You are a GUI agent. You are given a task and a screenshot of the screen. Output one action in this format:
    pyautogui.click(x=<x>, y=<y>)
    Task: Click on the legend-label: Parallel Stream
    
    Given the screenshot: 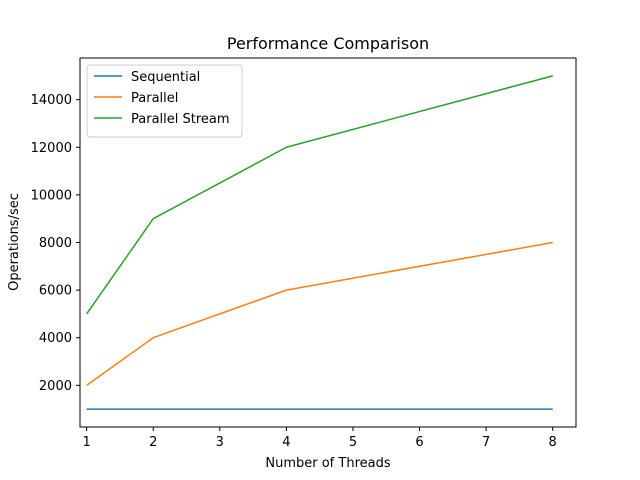 What is the action you would take?
    pyautogui.click(x=180, y=119)
    